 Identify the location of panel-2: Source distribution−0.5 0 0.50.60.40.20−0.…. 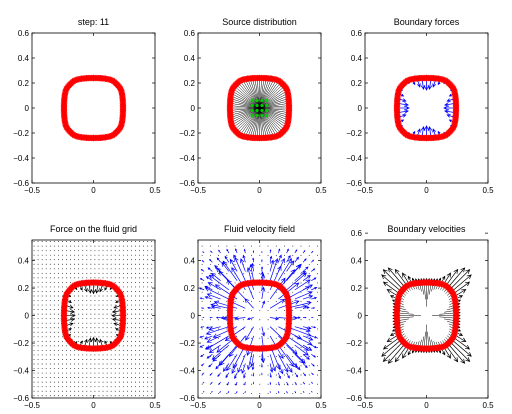
(253, 106).